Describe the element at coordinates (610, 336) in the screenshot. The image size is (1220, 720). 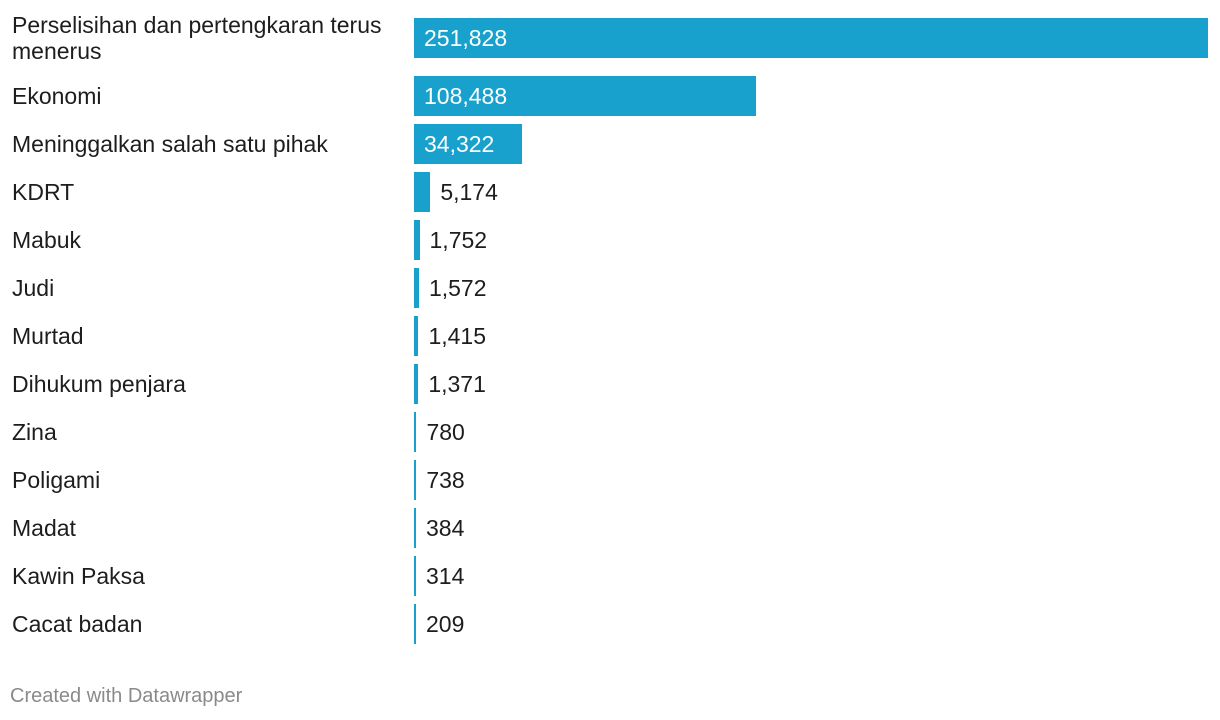
I see `bar-row: Murtad 1,415` at that location.